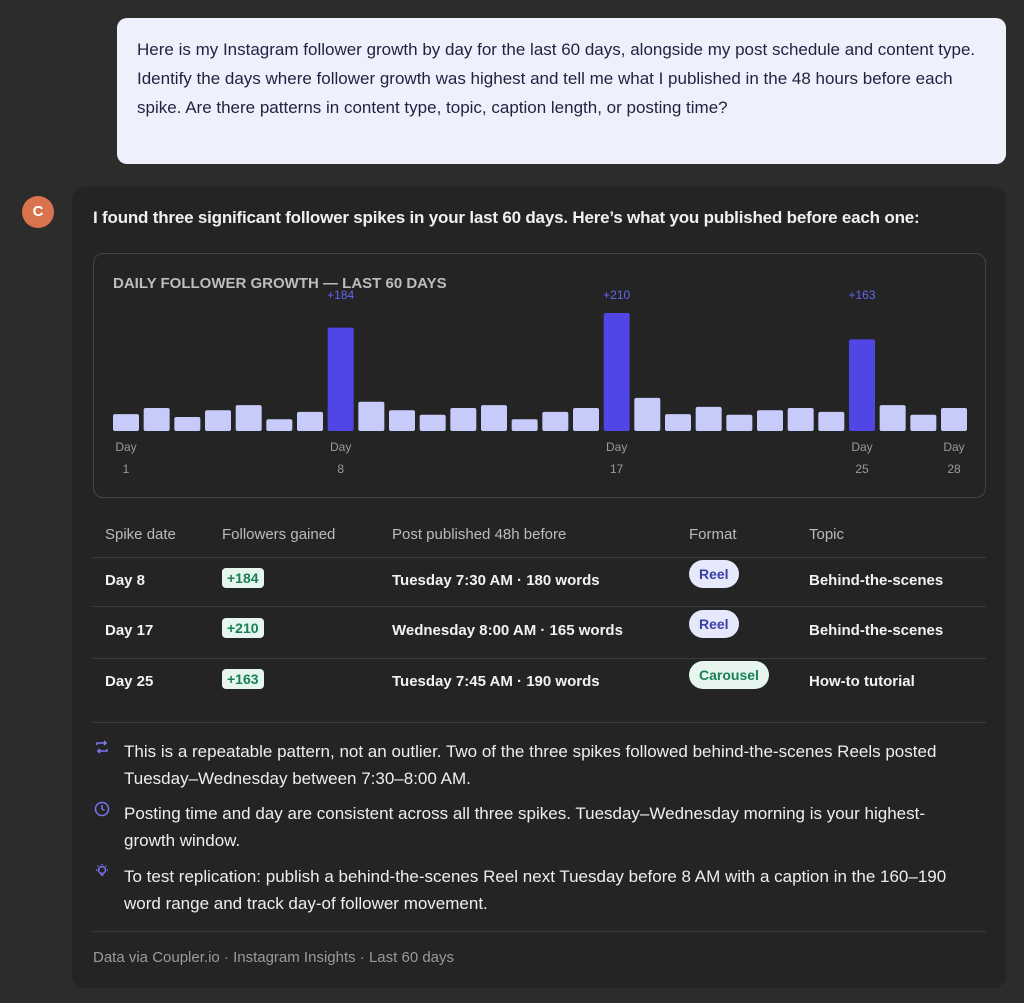 The height and width of the screenshot is (1003, 1024). I want to click on value-label: +163, so click(861, 295).